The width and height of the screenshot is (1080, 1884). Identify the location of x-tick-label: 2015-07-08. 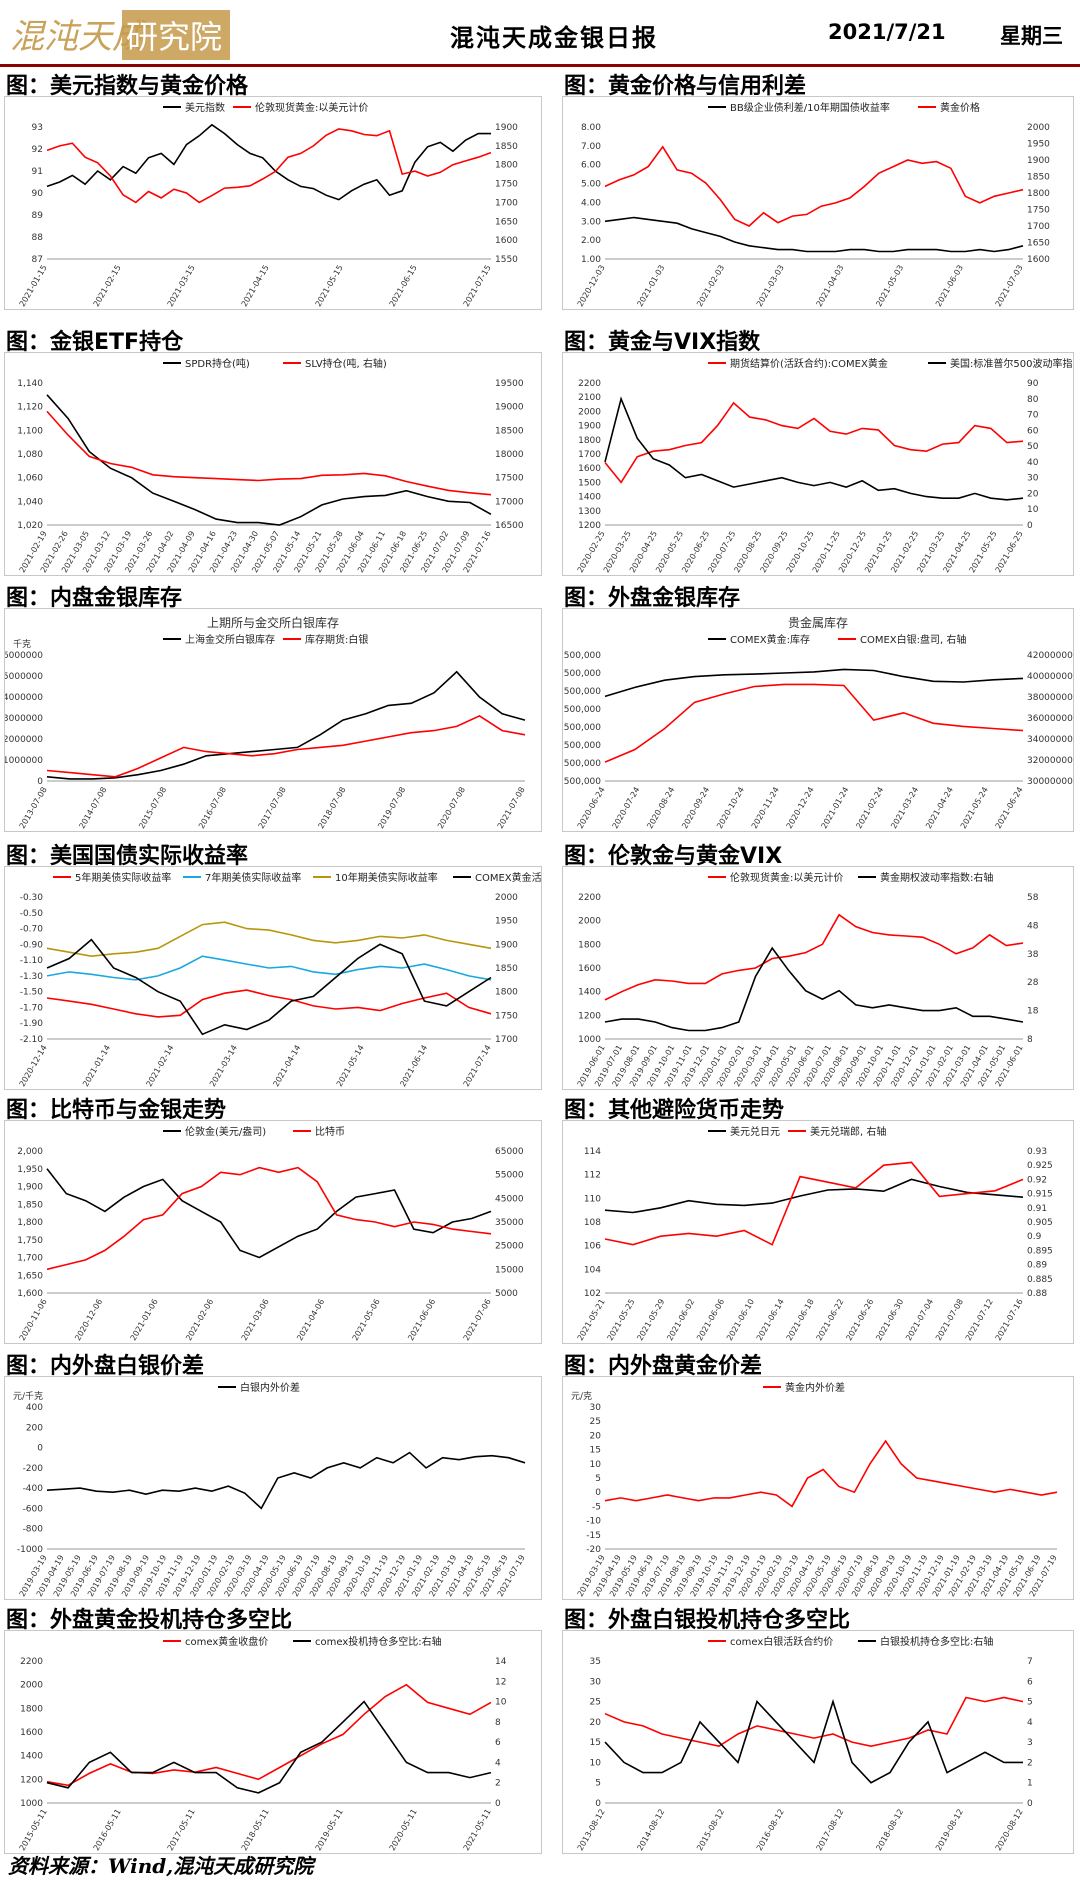
(152, 808).